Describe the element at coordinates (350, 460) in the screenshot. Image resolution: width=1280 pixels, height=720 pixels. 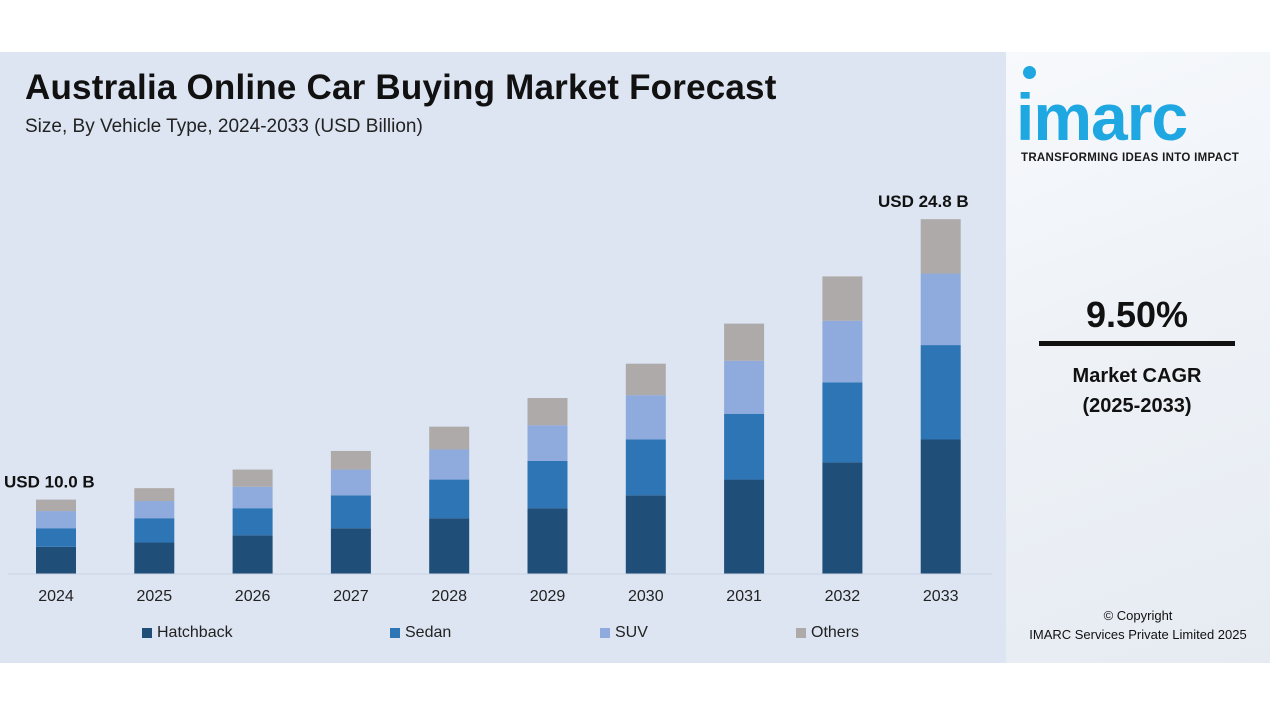
I see `bar-others-2027` at that location.